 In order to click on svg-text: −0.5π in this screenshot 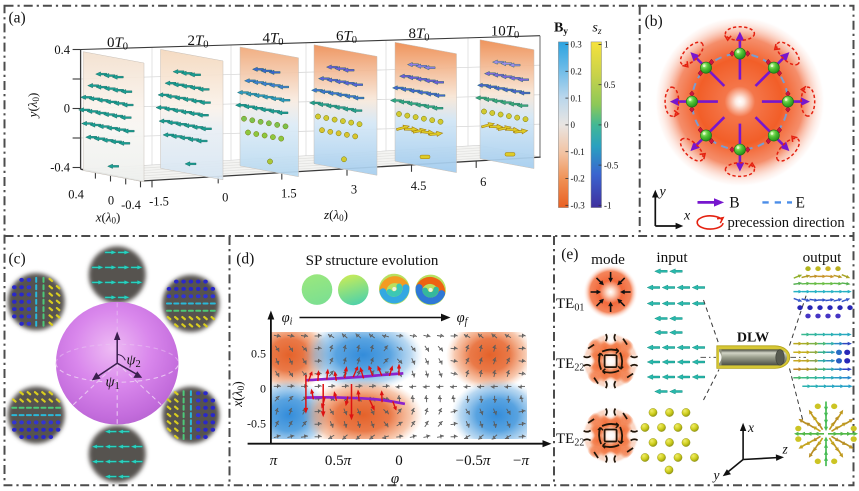, I will do `click(473, 461)`.